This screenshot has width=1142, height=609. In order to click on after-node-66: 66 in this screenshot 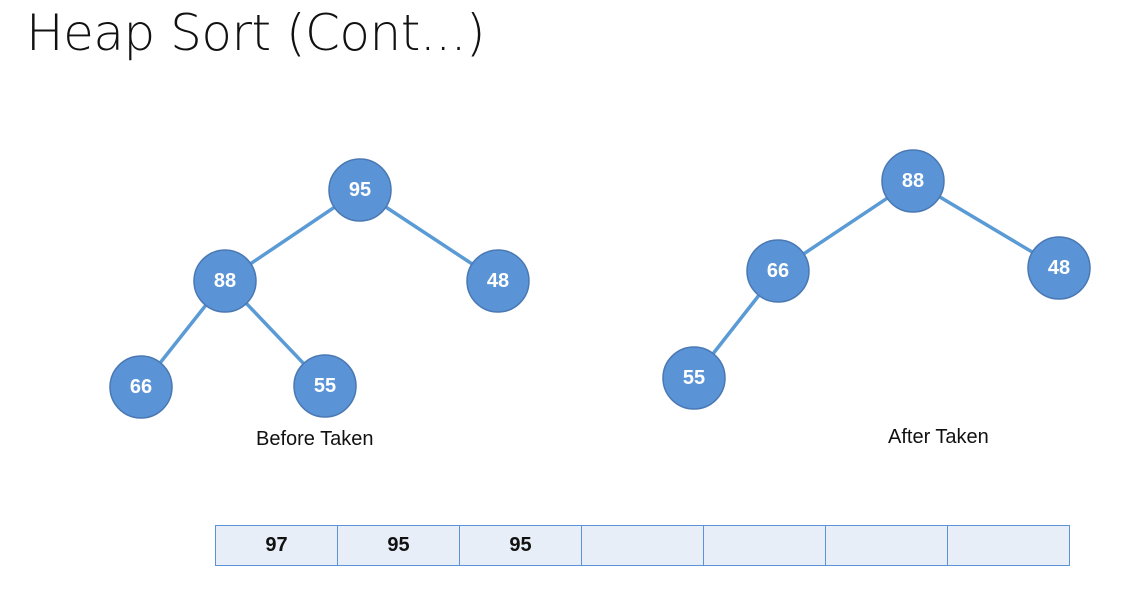, I will do `click(778, 271)`.